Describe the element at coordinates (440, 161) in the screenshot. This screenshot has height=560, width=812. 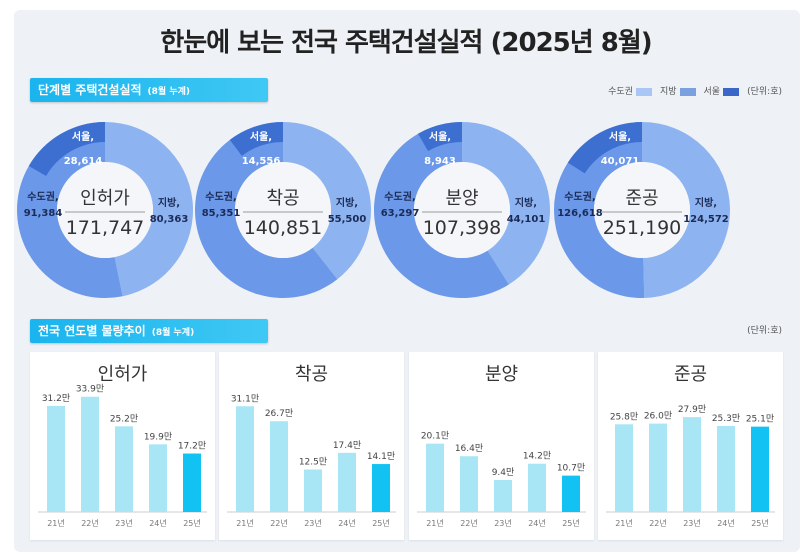
I see `seoul-value: 8,943` at that location.